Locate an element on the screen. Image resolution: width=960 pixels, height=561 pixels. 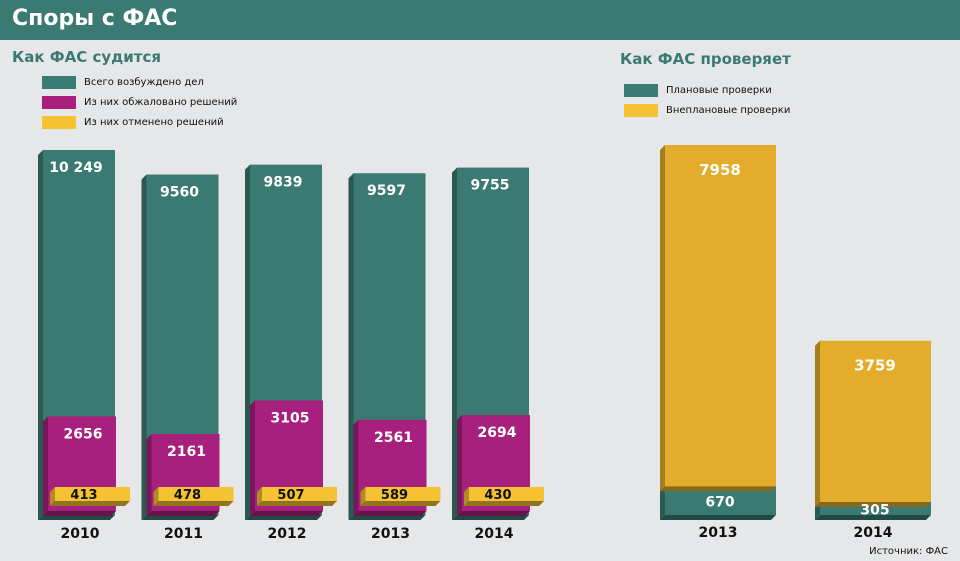
bar-total-2011-side is located at coordinates (144, 347).